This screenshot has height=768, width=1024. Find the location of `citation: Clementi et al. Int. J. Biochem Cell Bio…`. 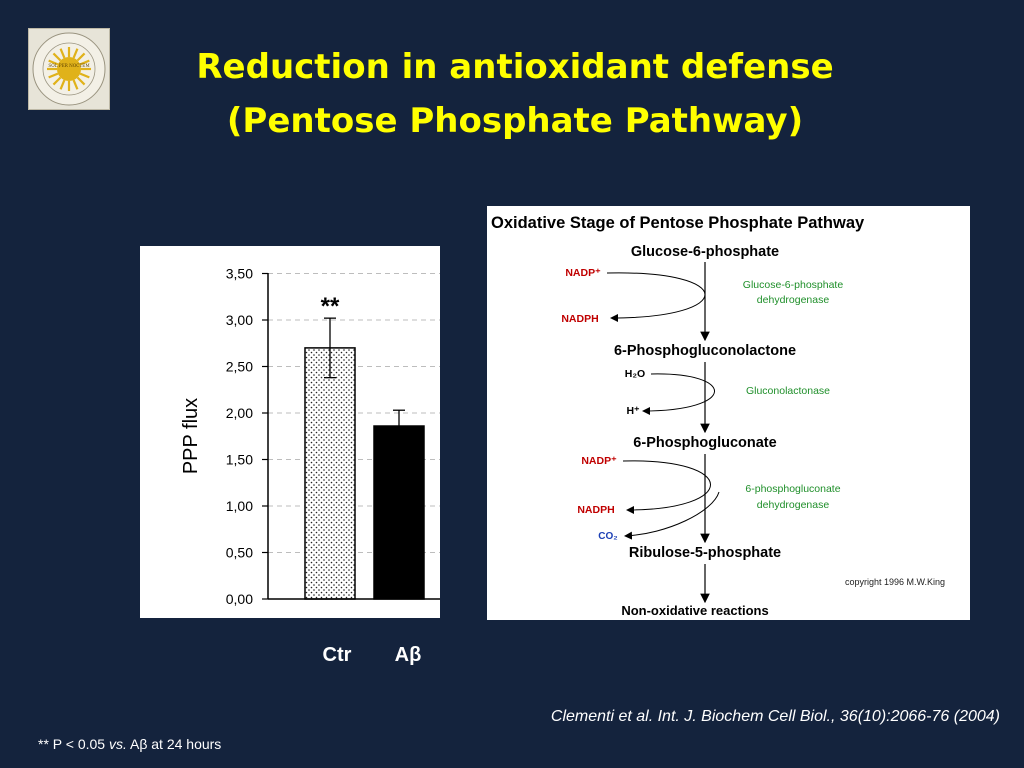

citation: Clementi et al. Int. J. Biochem Cell Bio… is located at coordinates (775, 716).